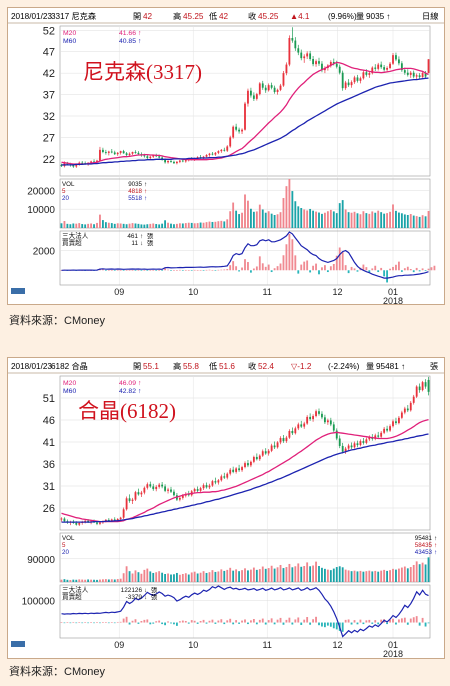 This screenshot has width=450, height=686. Describe the element at coordinates (145, 191) in the screenshot. I see `volume-legend-arrow: ↑` at that location.